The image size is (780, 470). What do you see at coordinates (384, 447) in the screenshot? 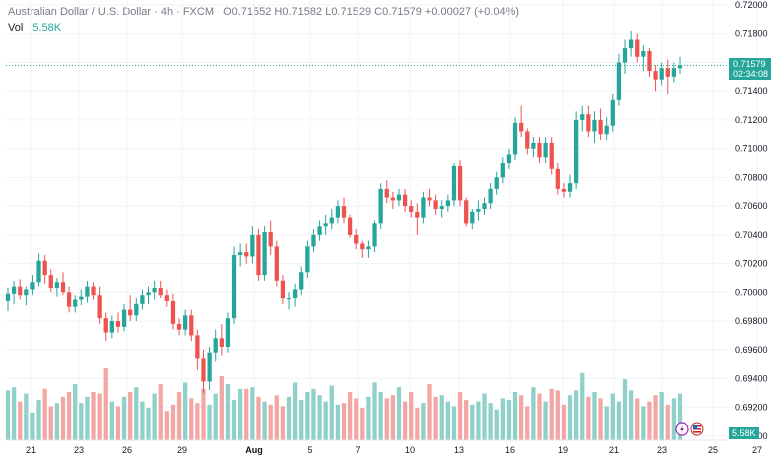
I see `time-axis: 21 23 26 29 Aug 5 7 10 13 16 19 21 23 25 27` at bounding box center [384, 447].